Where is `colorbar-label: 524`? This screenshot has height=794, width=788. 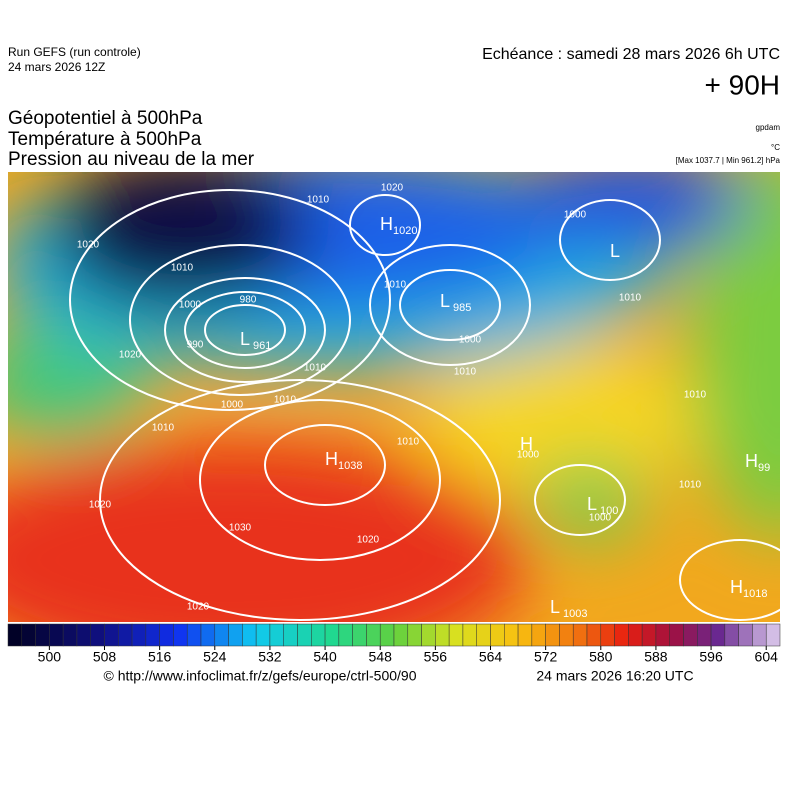 colorbar-label: 524 is located at coordinates (215, 657).